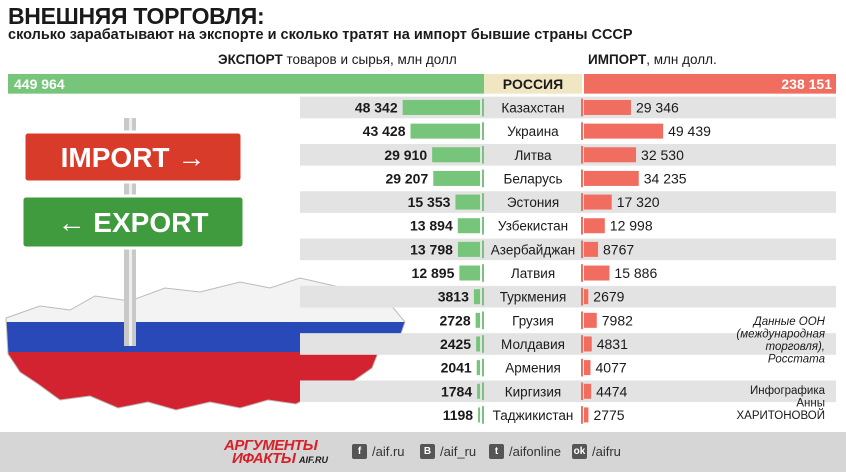 The height and width of the screenshot is (472, 846). I want to click on value-import: 32 530, so click(662, 155).